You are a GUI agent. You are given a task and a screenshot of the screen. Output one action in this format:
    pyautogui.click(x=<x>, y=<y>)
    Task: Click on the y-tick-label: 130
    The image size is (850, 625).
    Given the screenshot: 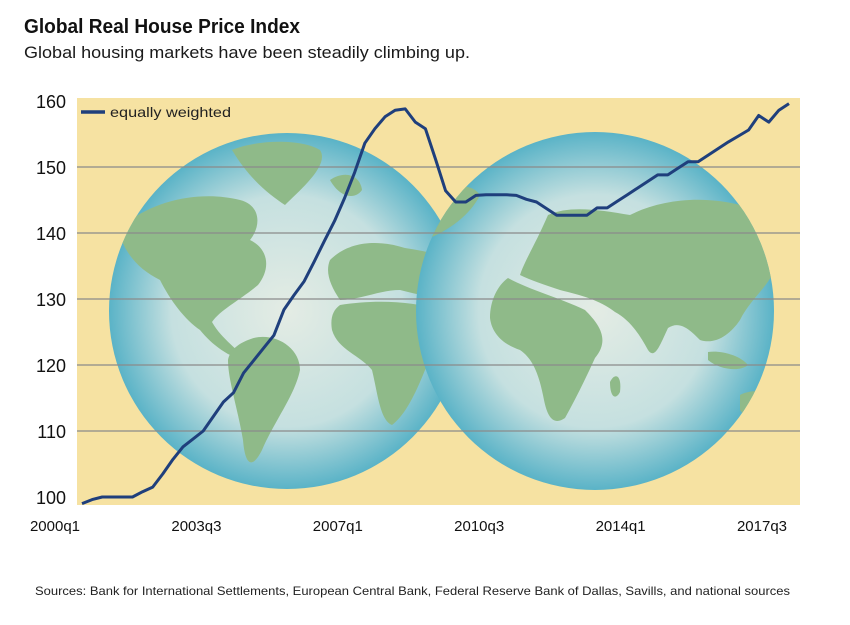 What is the action you would take?
    pyautogui.click(x=51, y=300)
    